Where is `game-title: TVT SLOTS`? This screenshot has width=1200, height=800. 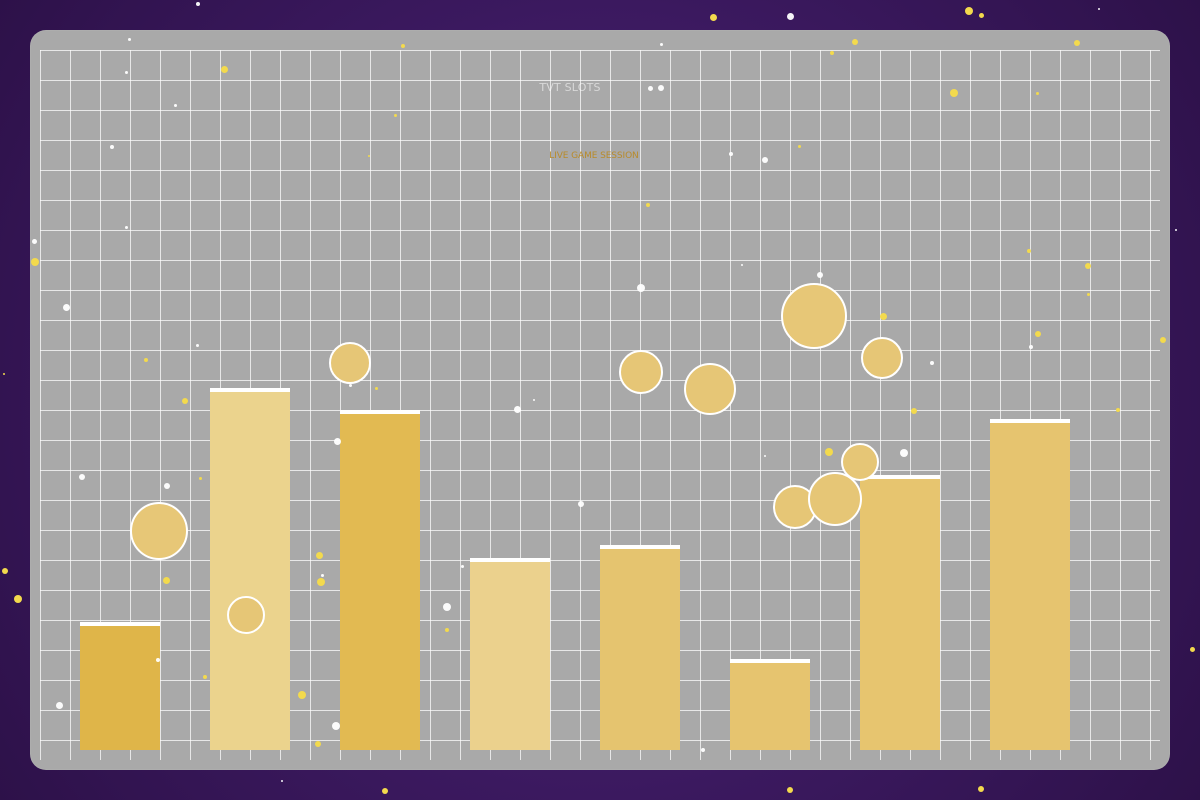 game-title: TVT SLOTS is located at coordinates (570, 87).